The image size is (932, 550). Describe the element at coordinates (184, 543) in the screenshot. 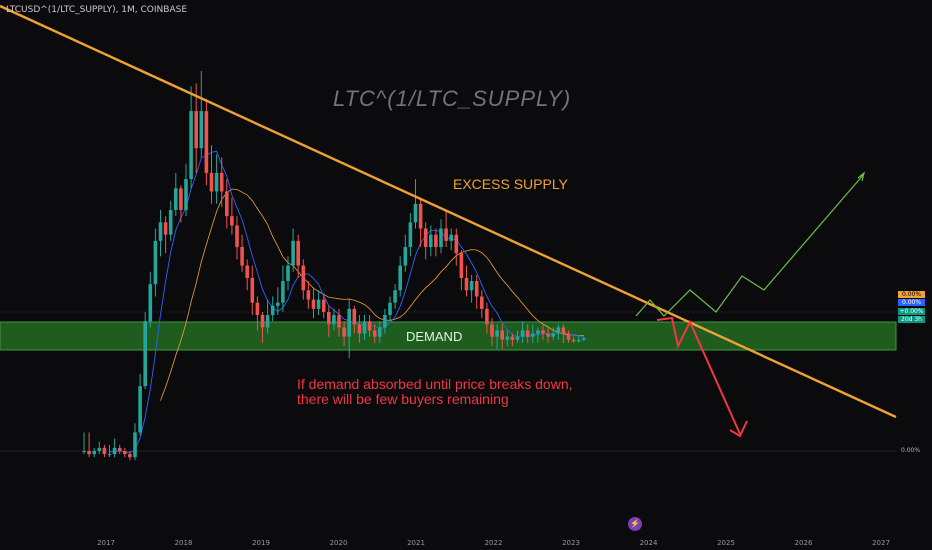

I see `x-axis-year-label: 2018` at that location.